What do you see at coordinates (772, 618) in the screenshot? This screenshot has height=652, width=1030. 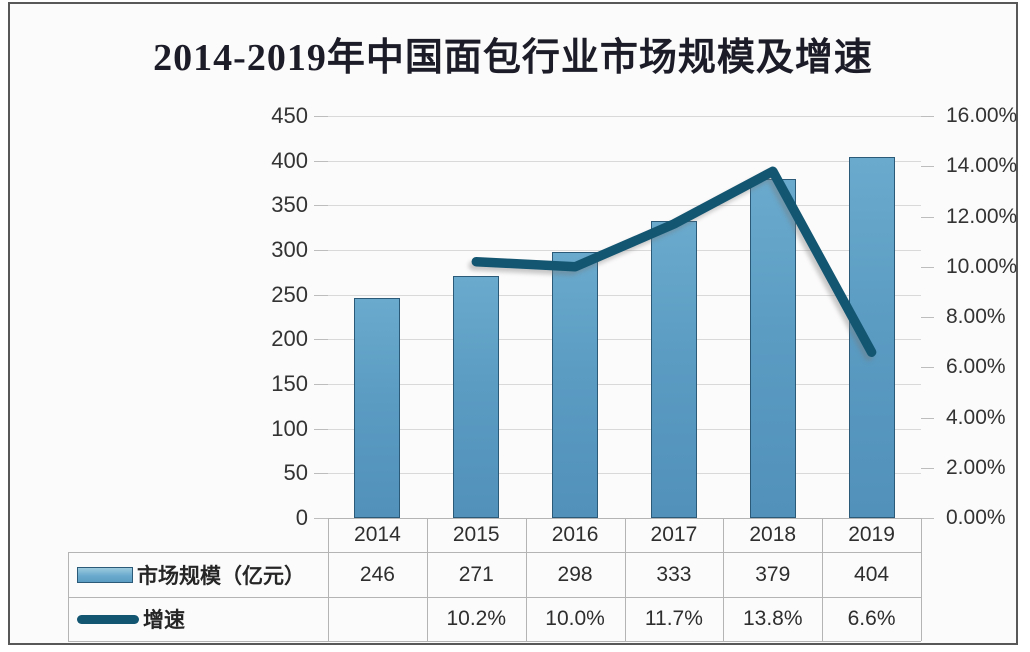 I see `table-growth-cell: 13.8%` at bounding box center [772, 618].